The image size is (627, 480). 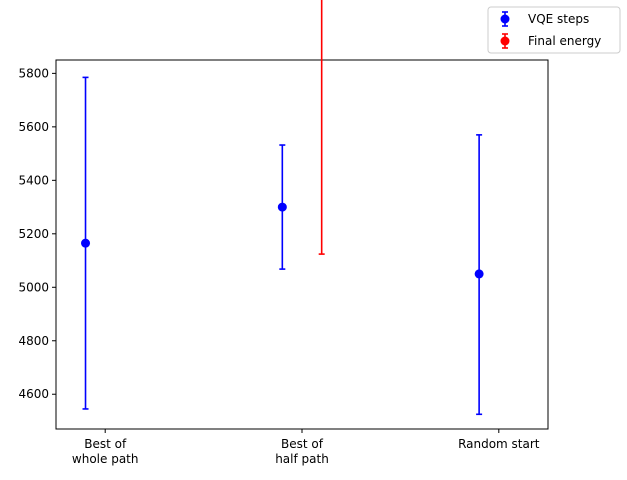 I want to click on legend-label: Final energy, so click(x=564, y=41).